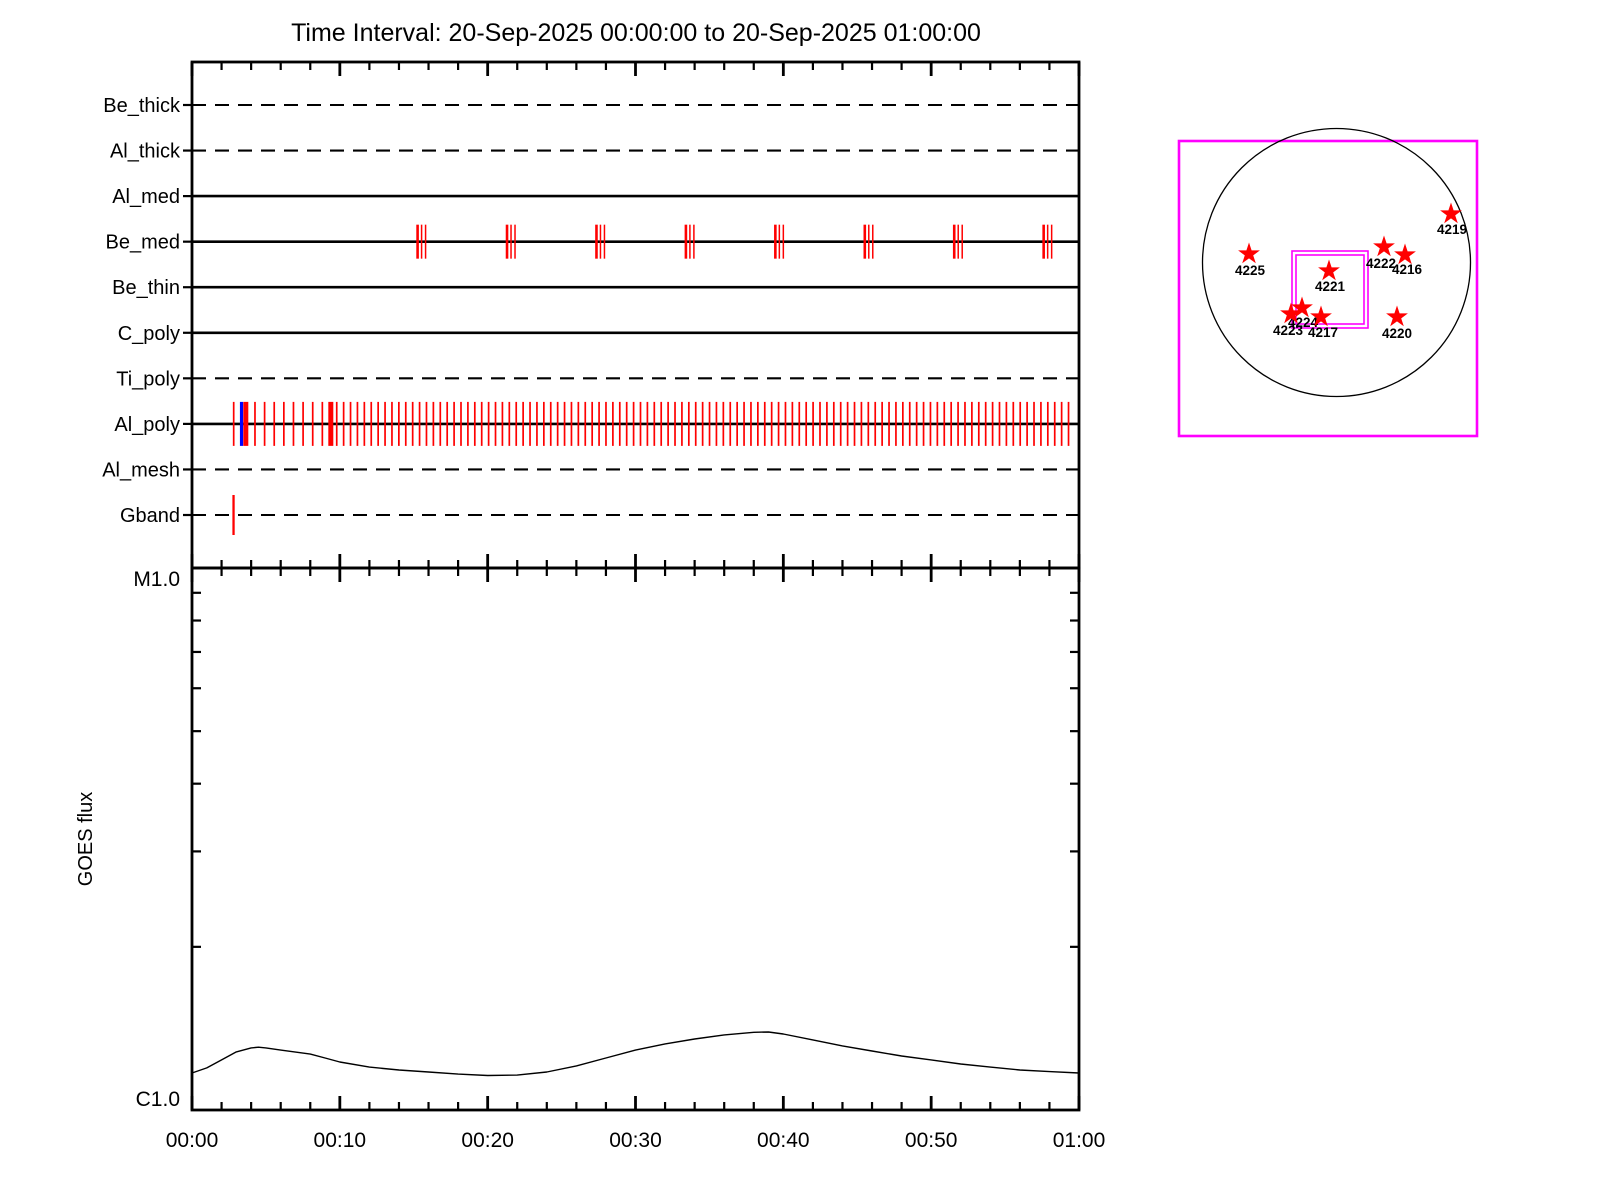 Image resolution: width=1600 pixels, height=1200 pixels. What do you see at coordinates (340, 1140) in the screenshot?
I see `xtick-0010: 00:10` at bounding box center [340, 1140].